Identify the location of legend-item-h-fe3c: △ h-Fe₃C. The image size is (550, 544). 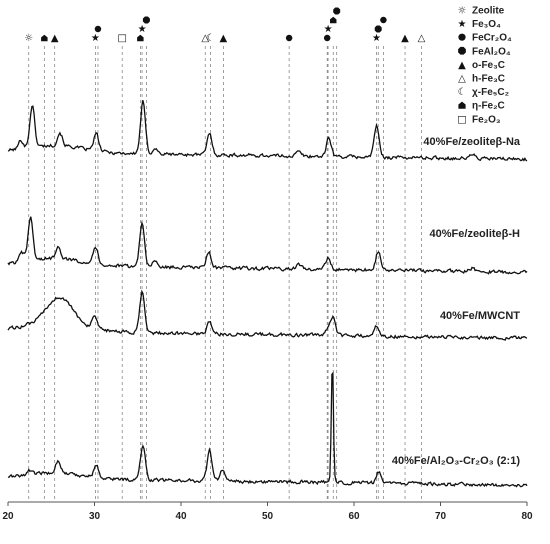
(481, 79).